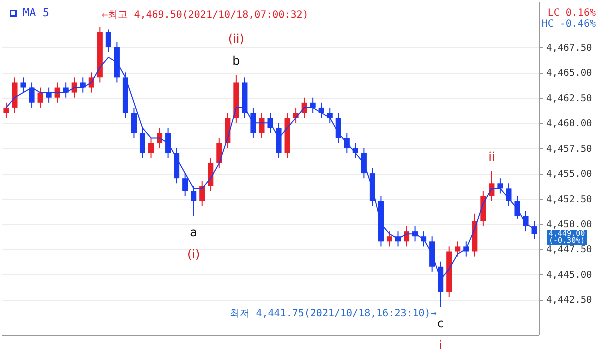 This screenshot has height=360, width=600. I want to click on text: LC 0.16%, so click(572, 13).